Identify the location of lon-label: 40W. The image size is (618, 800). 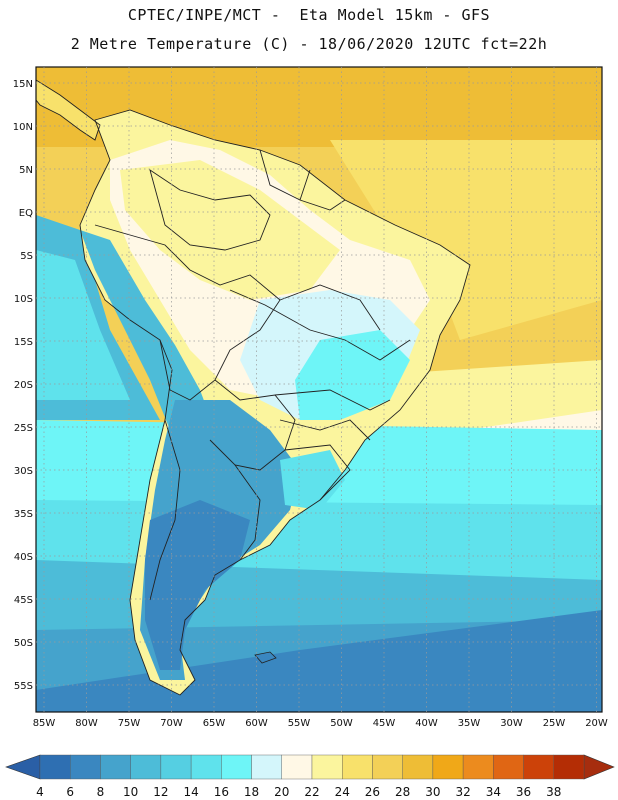
(426, 723).